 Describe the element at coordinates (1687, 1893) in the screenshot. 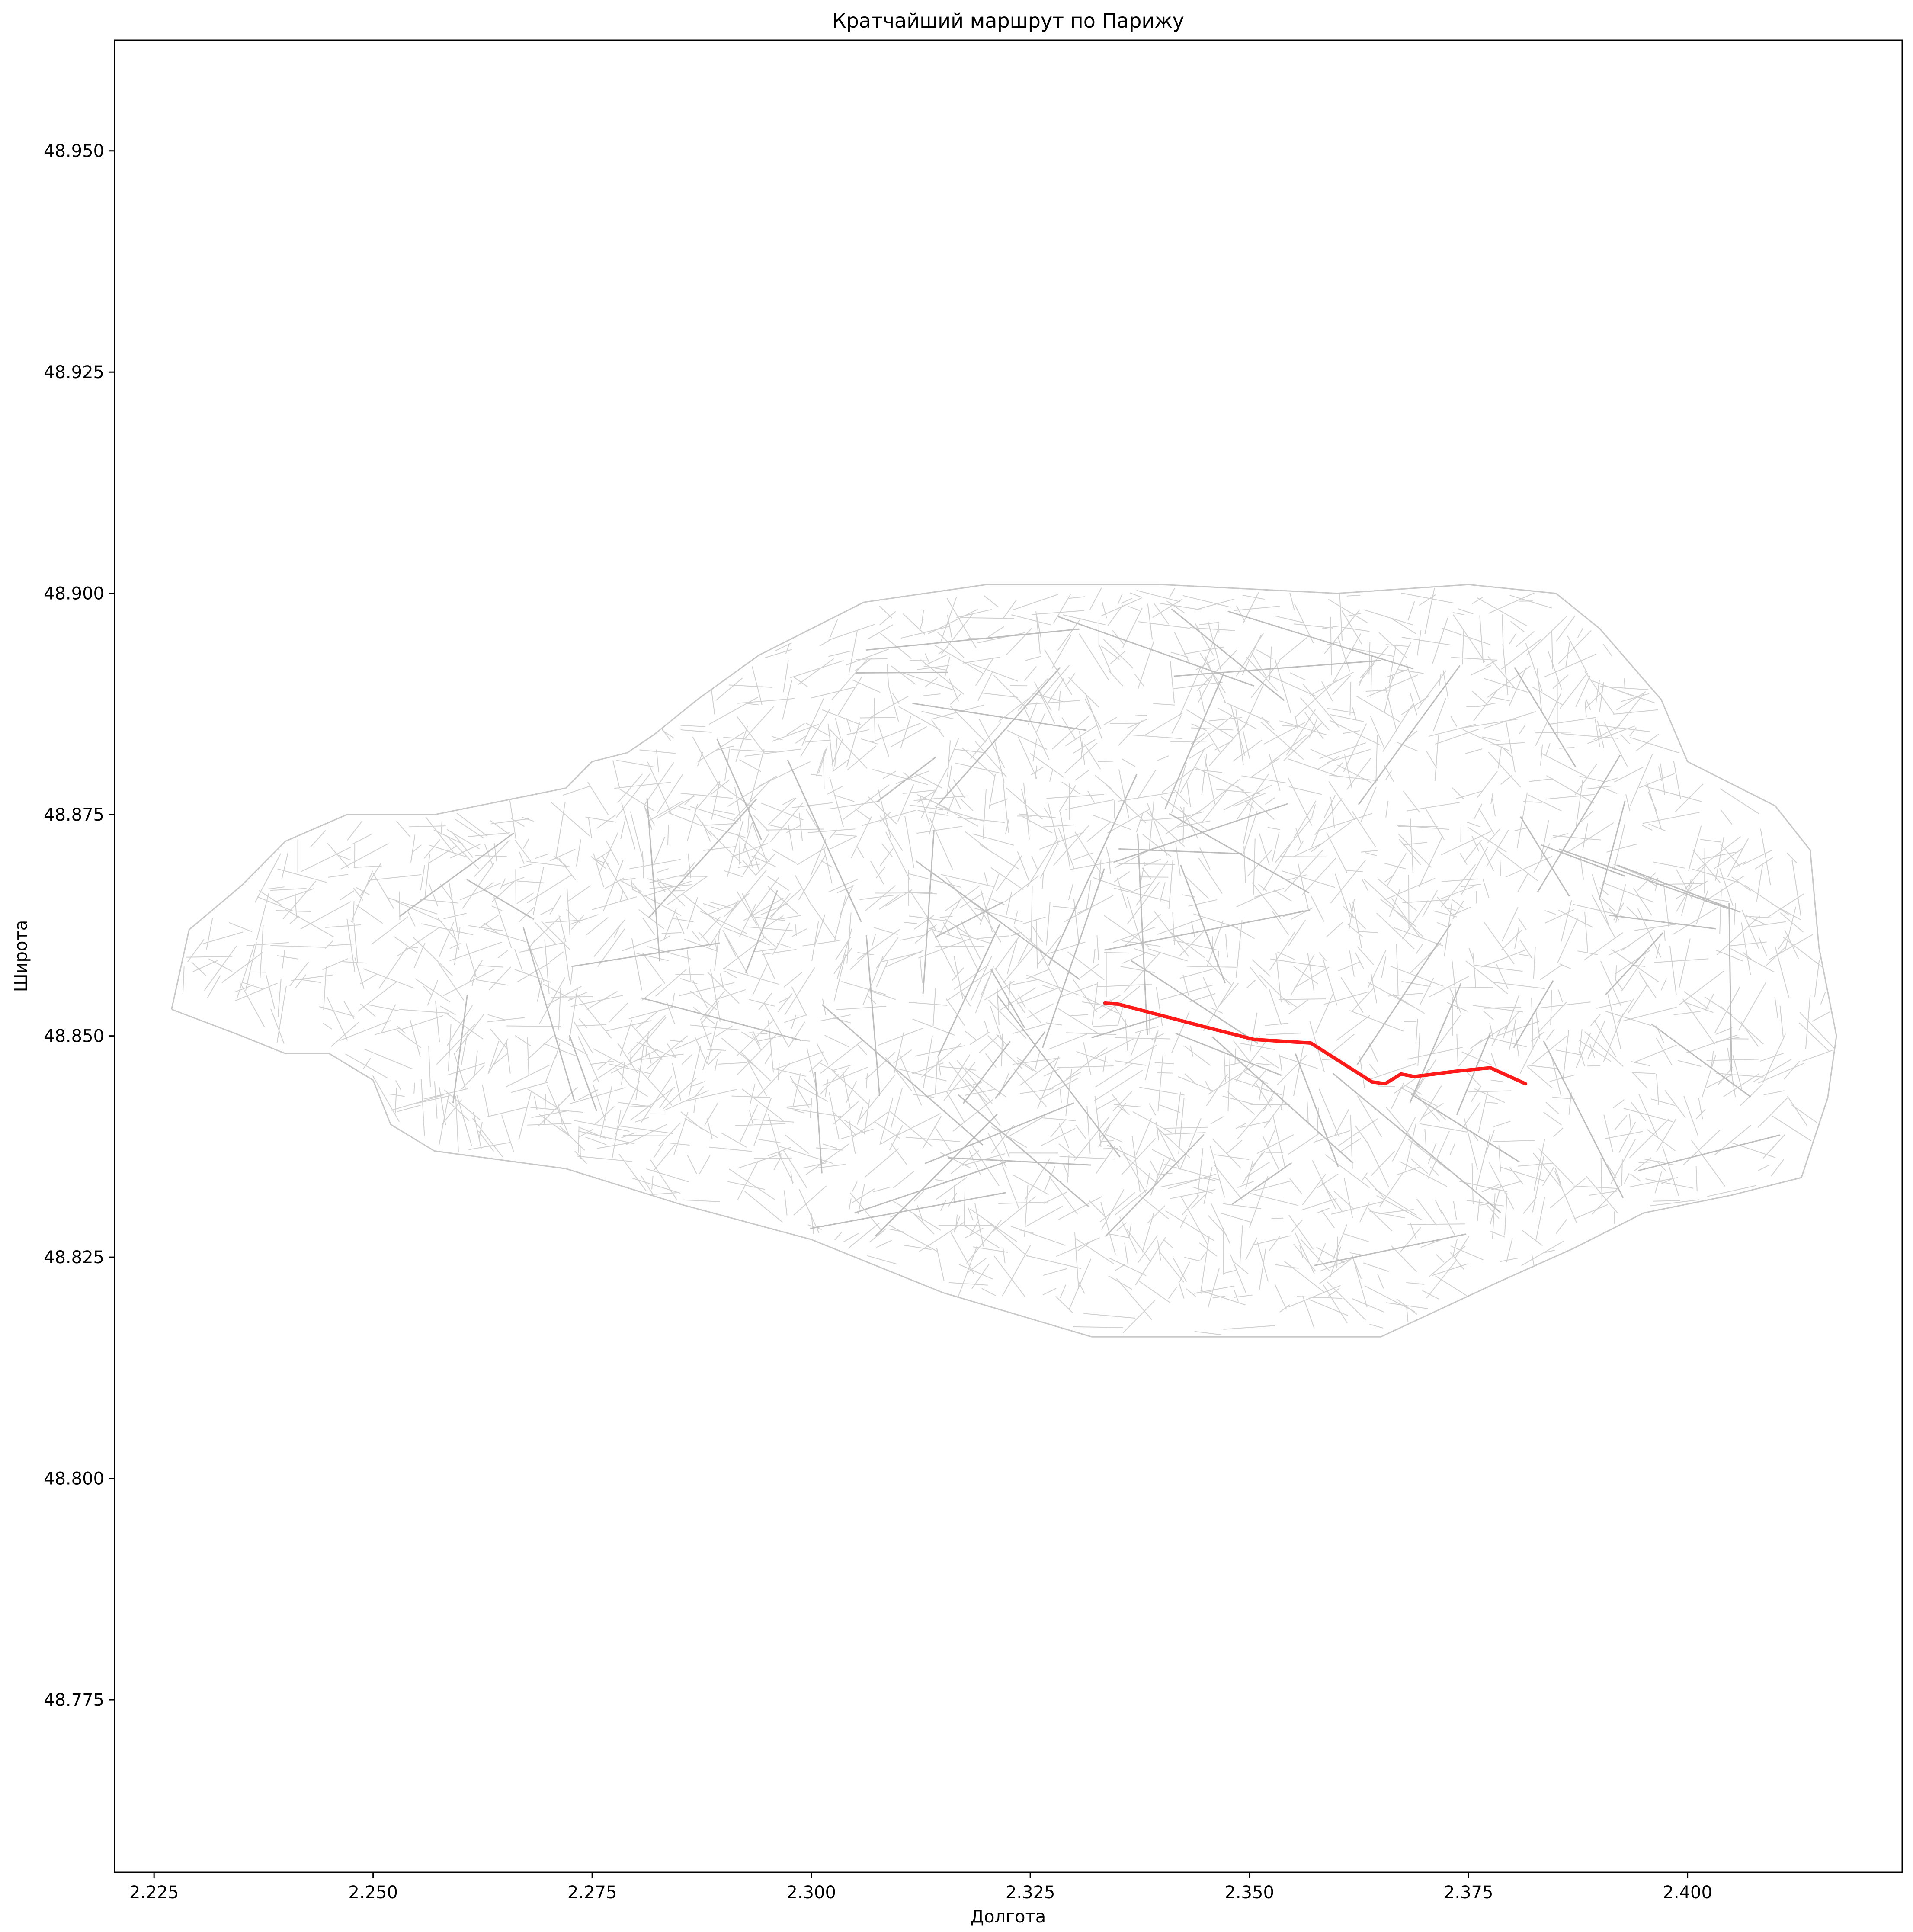

I see `x-tick-label: 2.400` at that location.